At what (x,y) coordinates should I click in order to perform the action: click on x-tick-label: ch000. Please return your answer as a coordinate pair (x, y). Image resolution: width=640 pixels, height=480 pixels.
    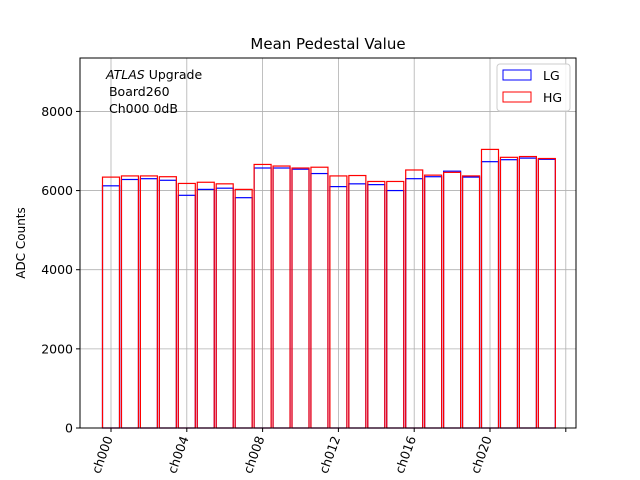
    Looking at the image, I should click on (102, 454).